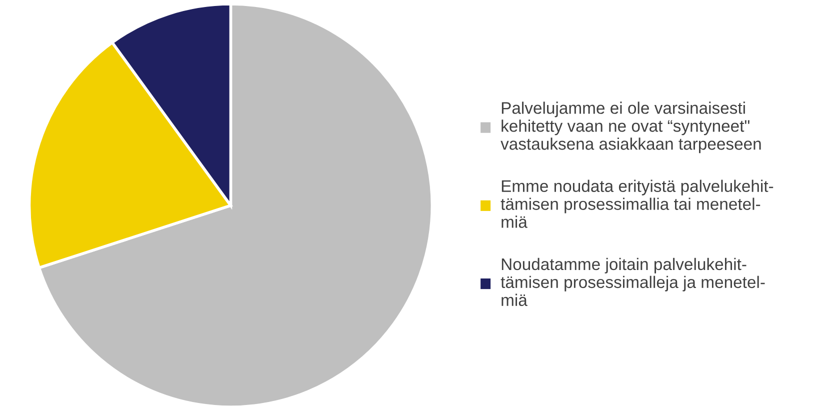  What do you see at coordinates (632, 282) in the screenshot?
I see `legend-label: Noudatamme joitain palvelukehit- tämisen prosessimalleja ja menetel- miä` at bounding box center [632, 282].